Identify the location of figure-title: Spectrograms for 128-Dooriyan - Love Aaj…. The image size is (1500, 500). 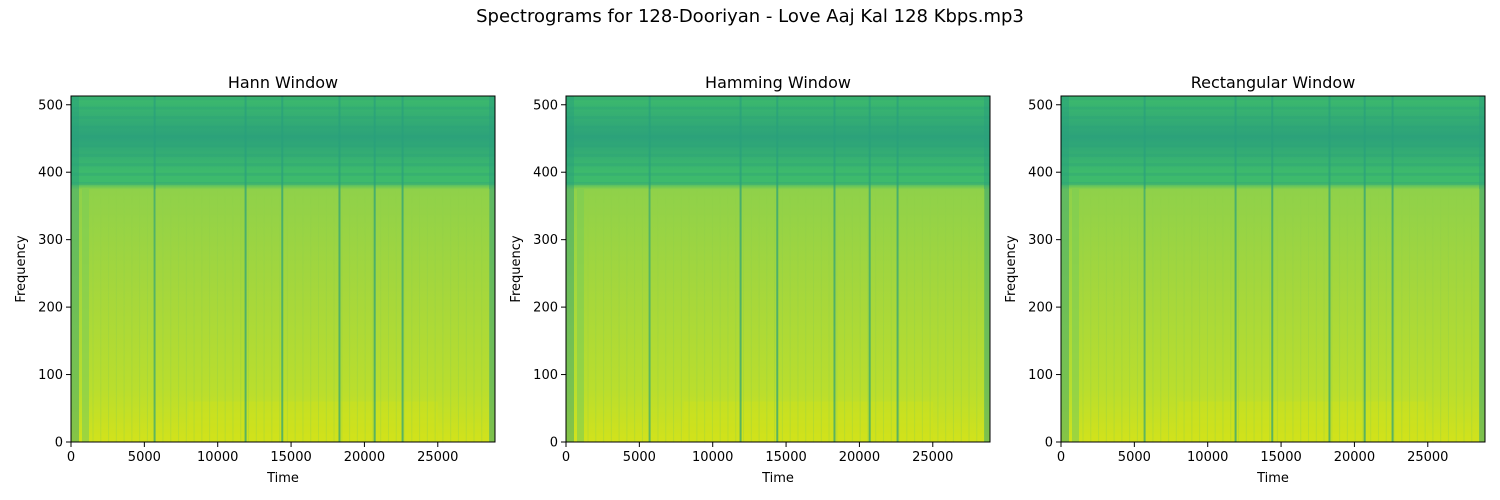
(750, 16).